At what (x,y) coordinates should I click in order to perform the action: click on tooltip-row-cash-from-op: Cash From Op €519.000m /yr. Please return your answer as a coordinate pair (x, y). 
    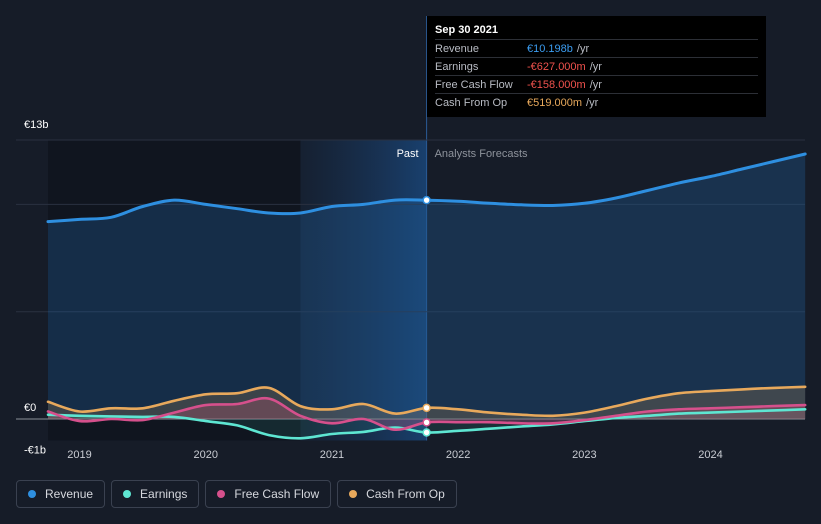
    Looking at the image, I should click on (596, 102).